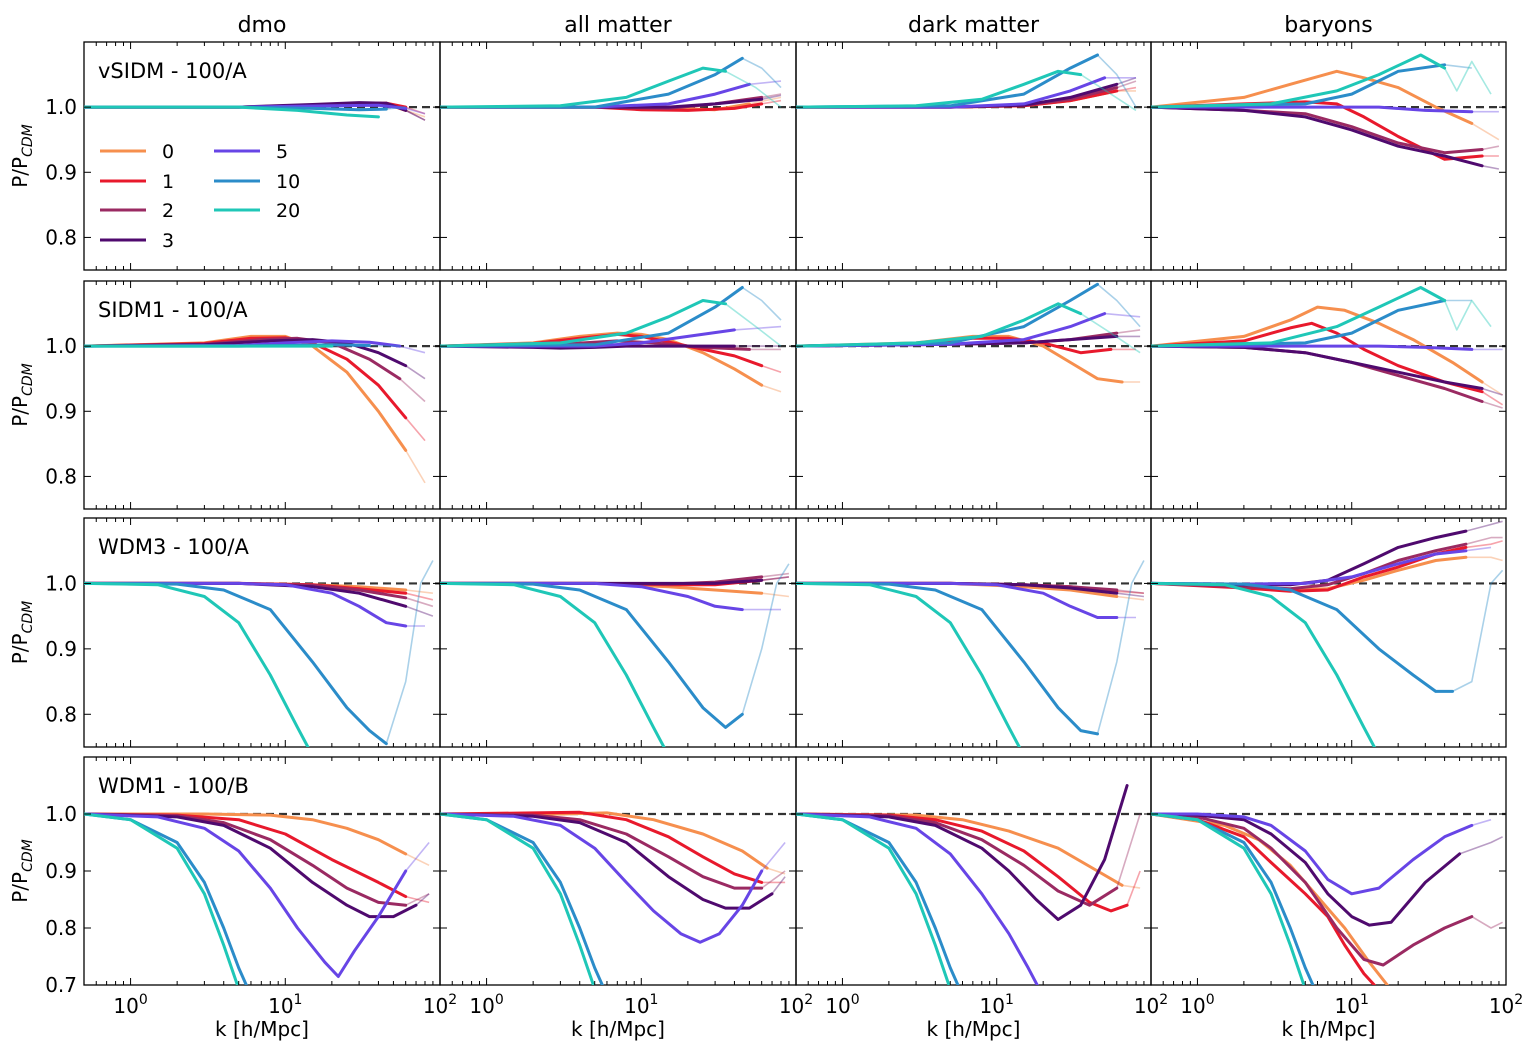 The height and width of the screenshot is (1048, 1528). What do you see at coordinates (1329, 1029) in the screenshot?
I see `x-axis-label: k [h/Mpc]` at bounding box center [1329, 1029].